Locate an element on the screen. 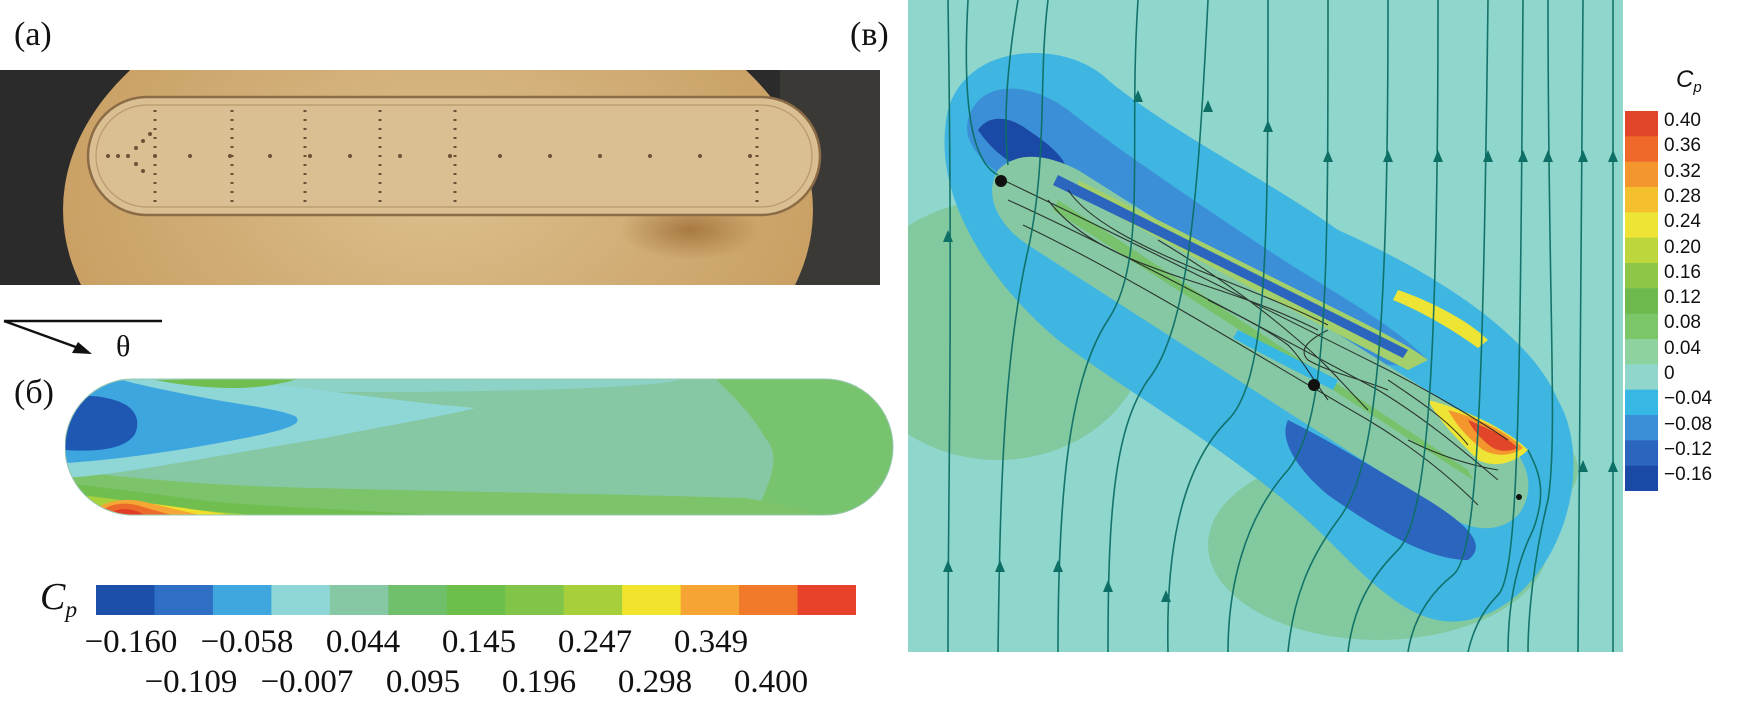 Image resolution: width=1739 pixels, height=710 pixels. colorbar-b-tick-label: −0.160 is located at coordinates (131, 642).